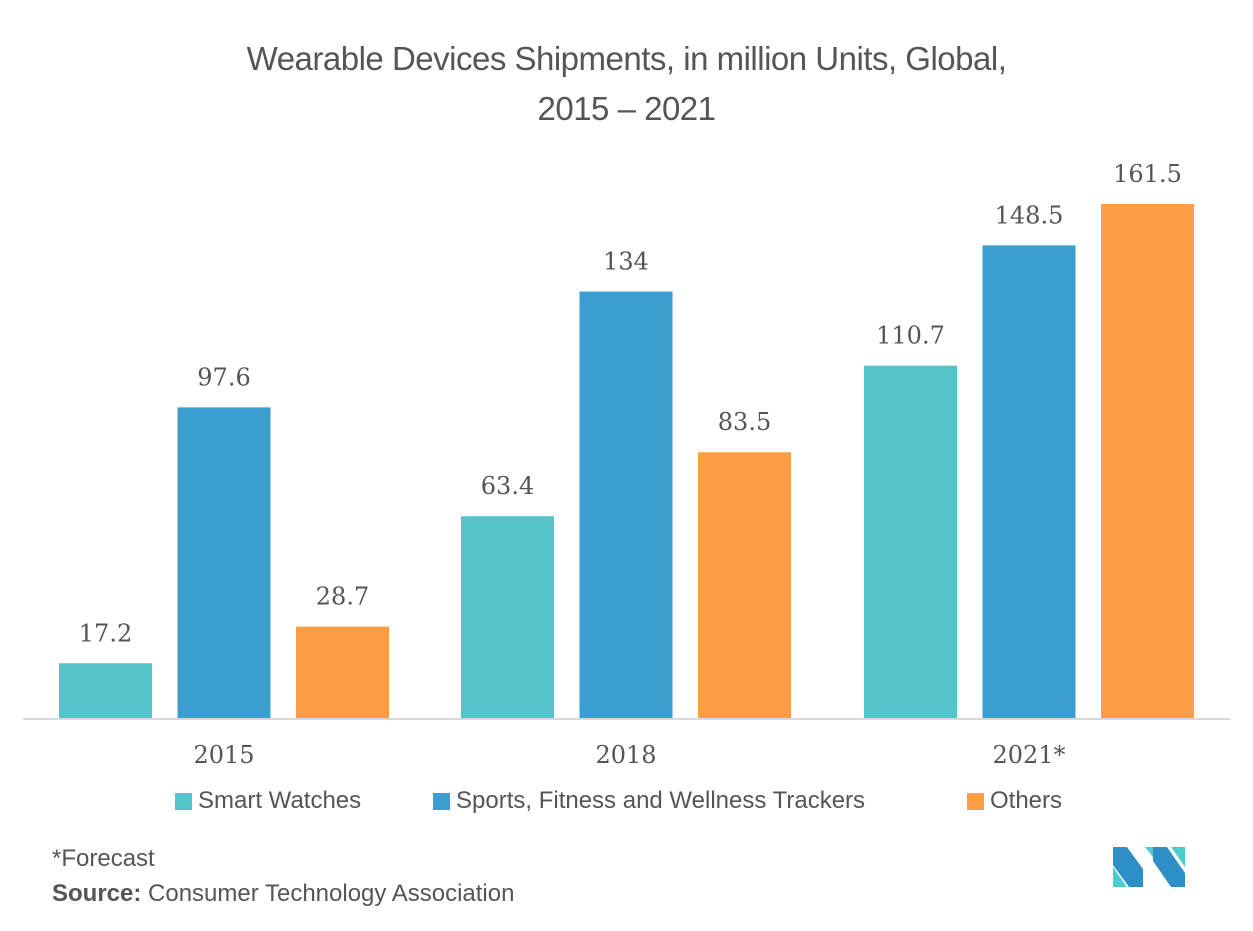  I want to click on forecast-note: *Forecast, so click(103, 858).